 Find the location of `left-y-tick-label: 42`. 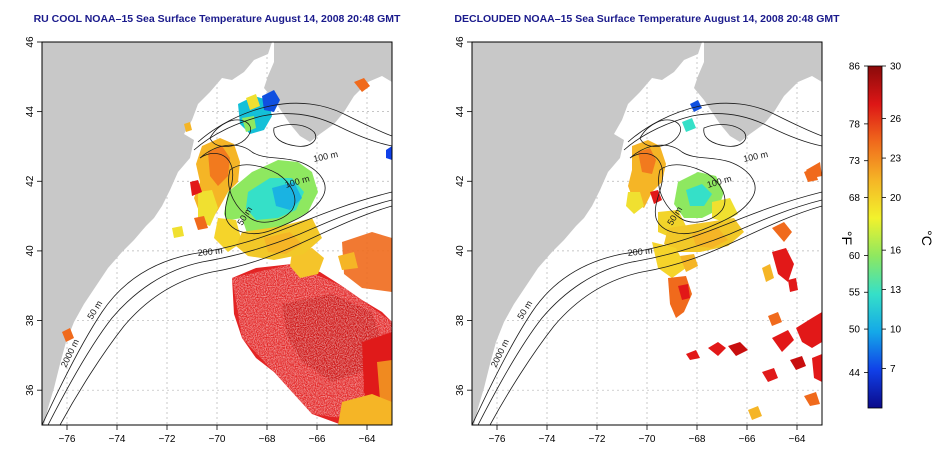

left-y-tick-label: 42 is located at coordinates (30, 181).